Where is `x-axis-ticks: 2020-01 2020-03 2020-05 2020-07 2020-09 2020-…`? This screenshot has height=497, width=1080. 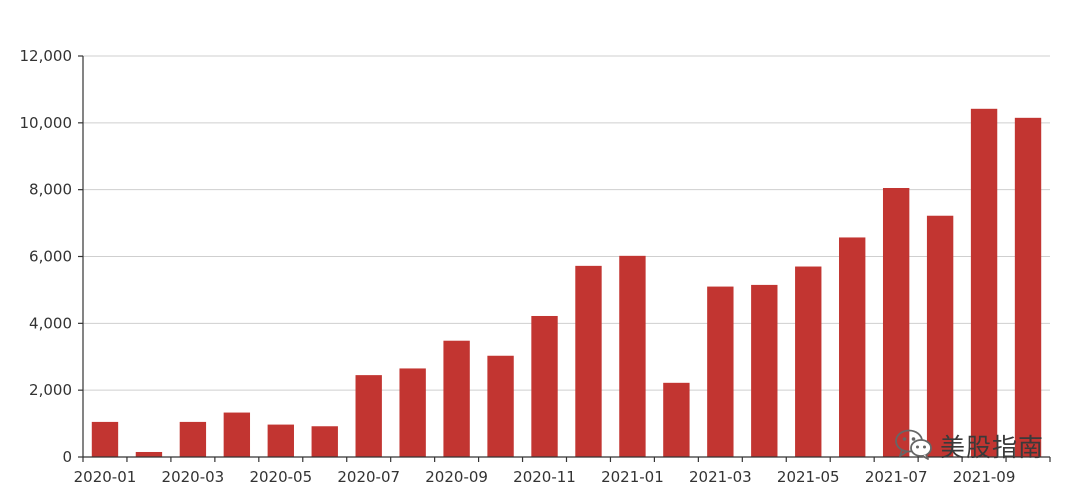 x-axis-ticks: 2020-01 2020-03 2020-05 2020-07 2020-09 2020-… is located at coordinates (562, 471).